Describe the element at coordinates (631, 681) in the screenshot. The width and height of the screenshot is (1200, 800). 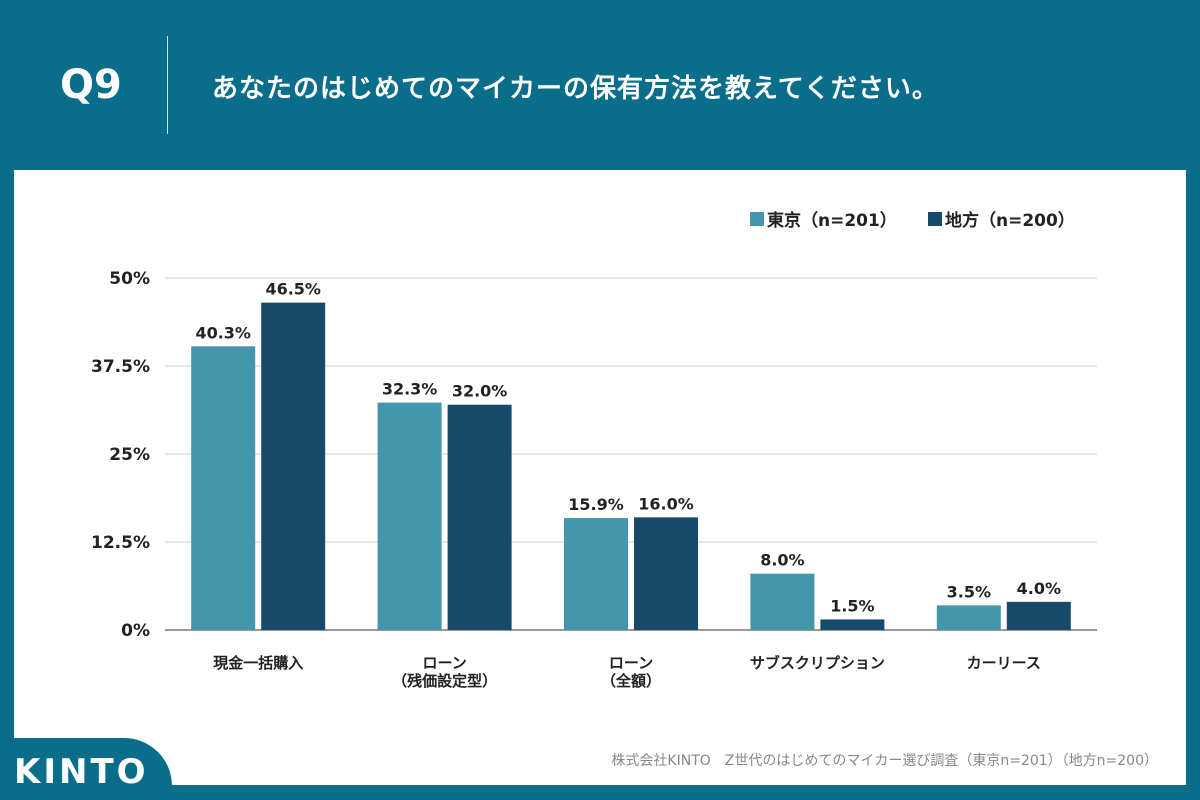
I see `x-tick-label: （全額）` at that location.